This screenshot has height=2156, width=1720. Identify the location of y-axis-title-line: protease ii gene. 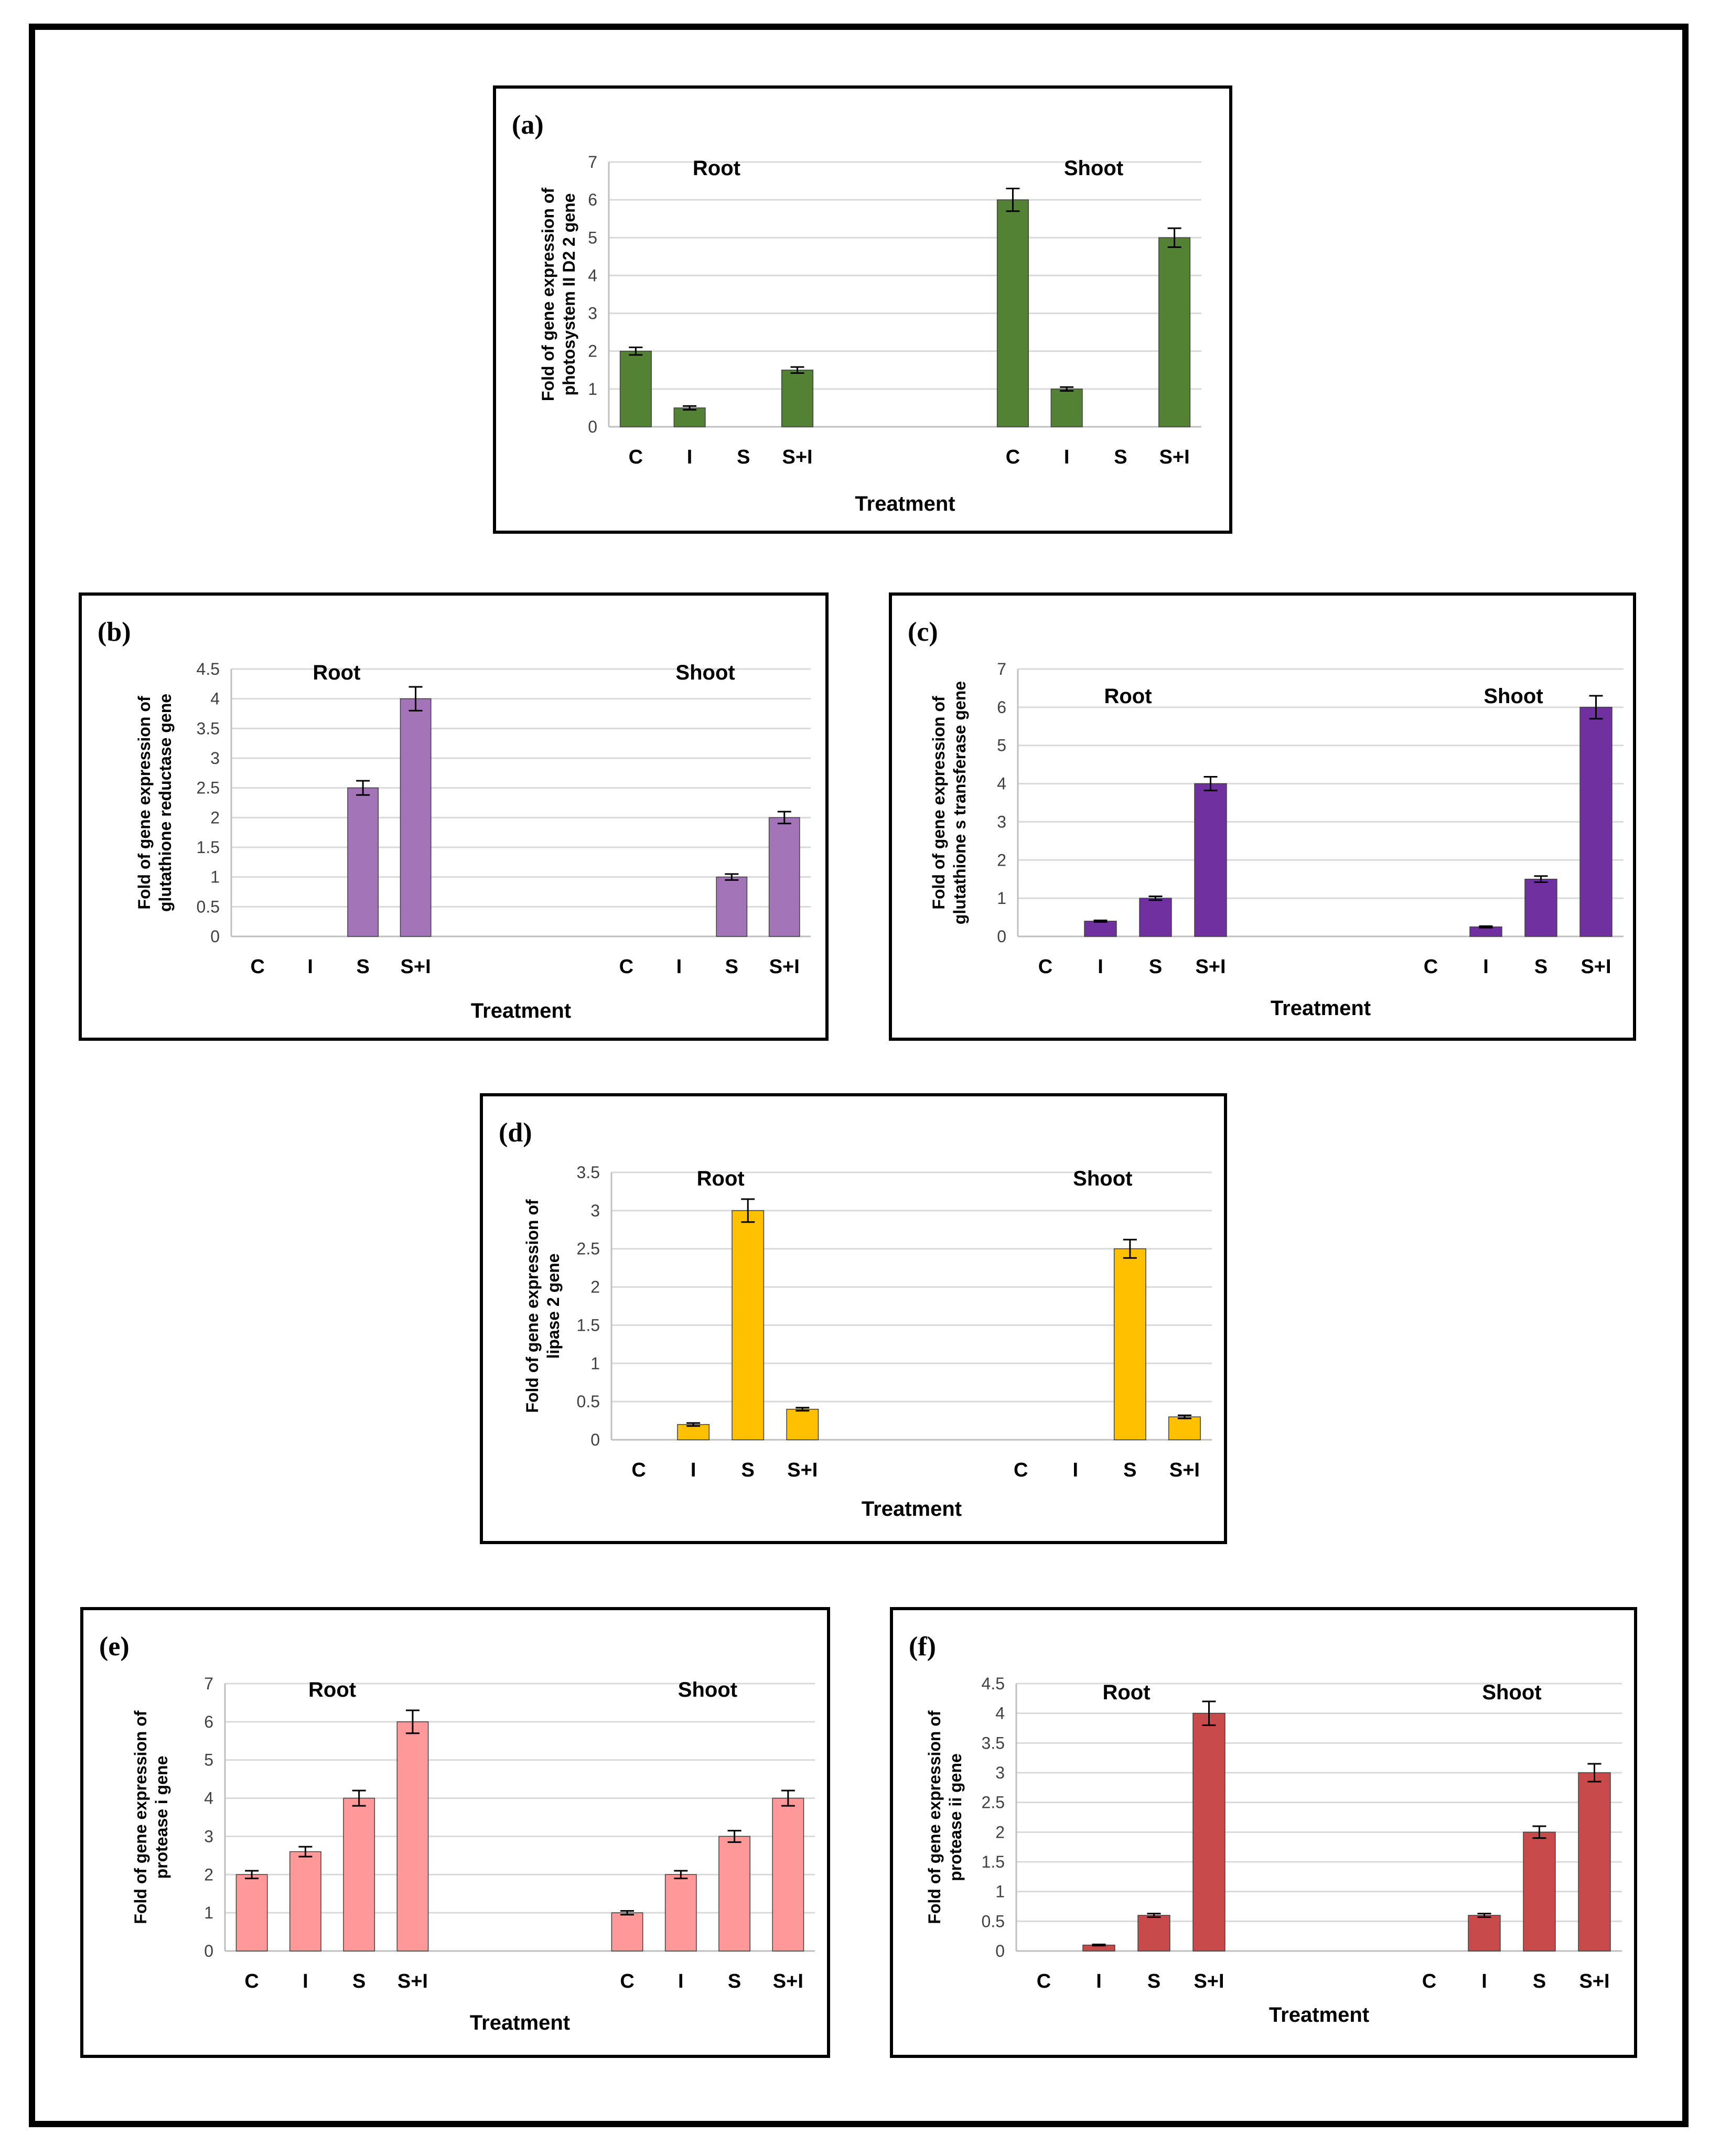
(955, 1817).